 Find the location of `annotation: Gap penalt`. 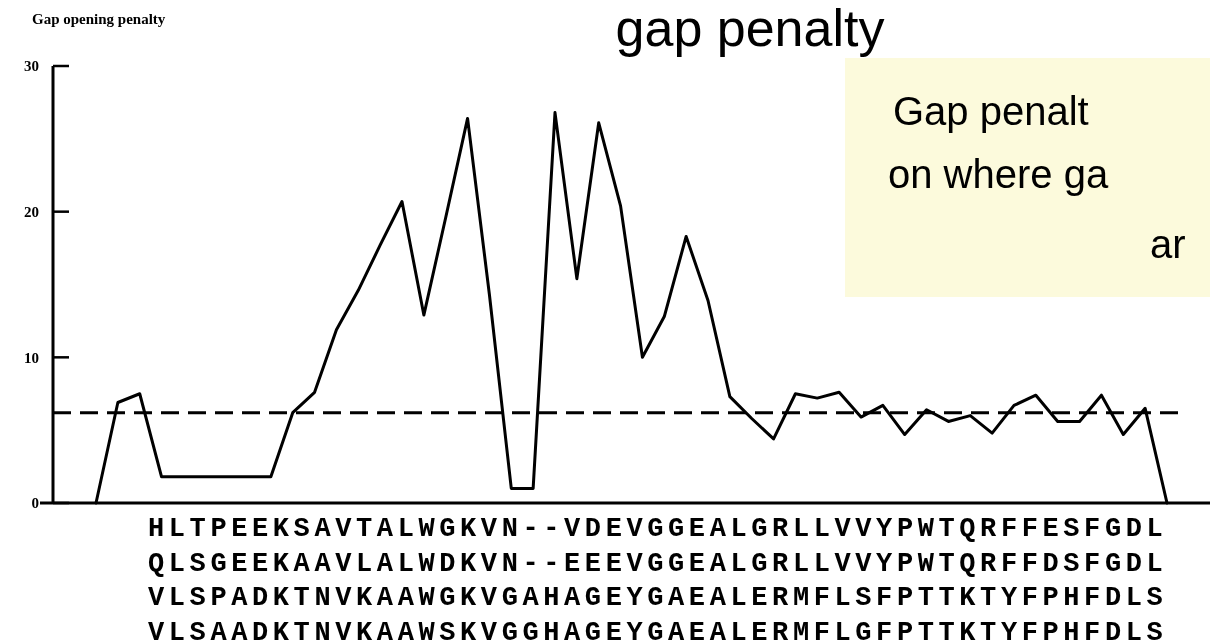

annotation: Gap penalt is located at coordinates (991, 111).